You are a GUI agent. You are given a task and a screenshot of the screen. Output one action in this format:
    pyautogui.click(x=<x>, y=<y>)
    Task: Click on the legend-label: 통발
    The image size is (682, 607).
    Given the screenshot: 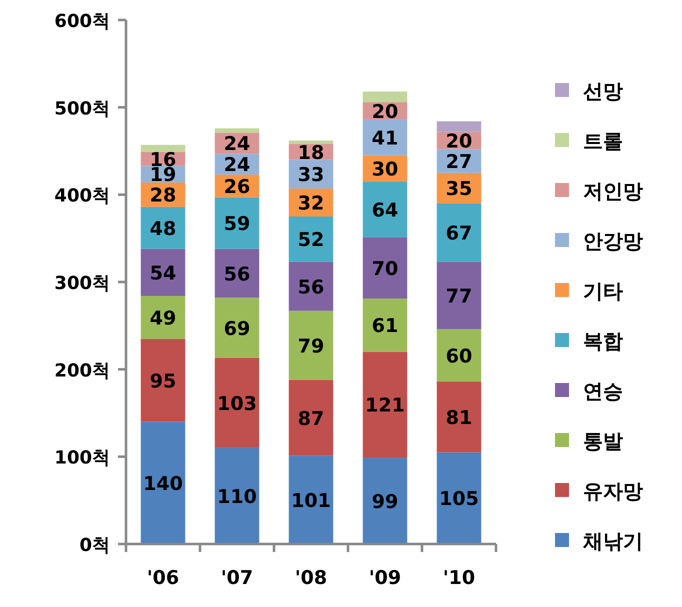 What is the action you would take?
    pyautogui.click(x=603, y=441)
    